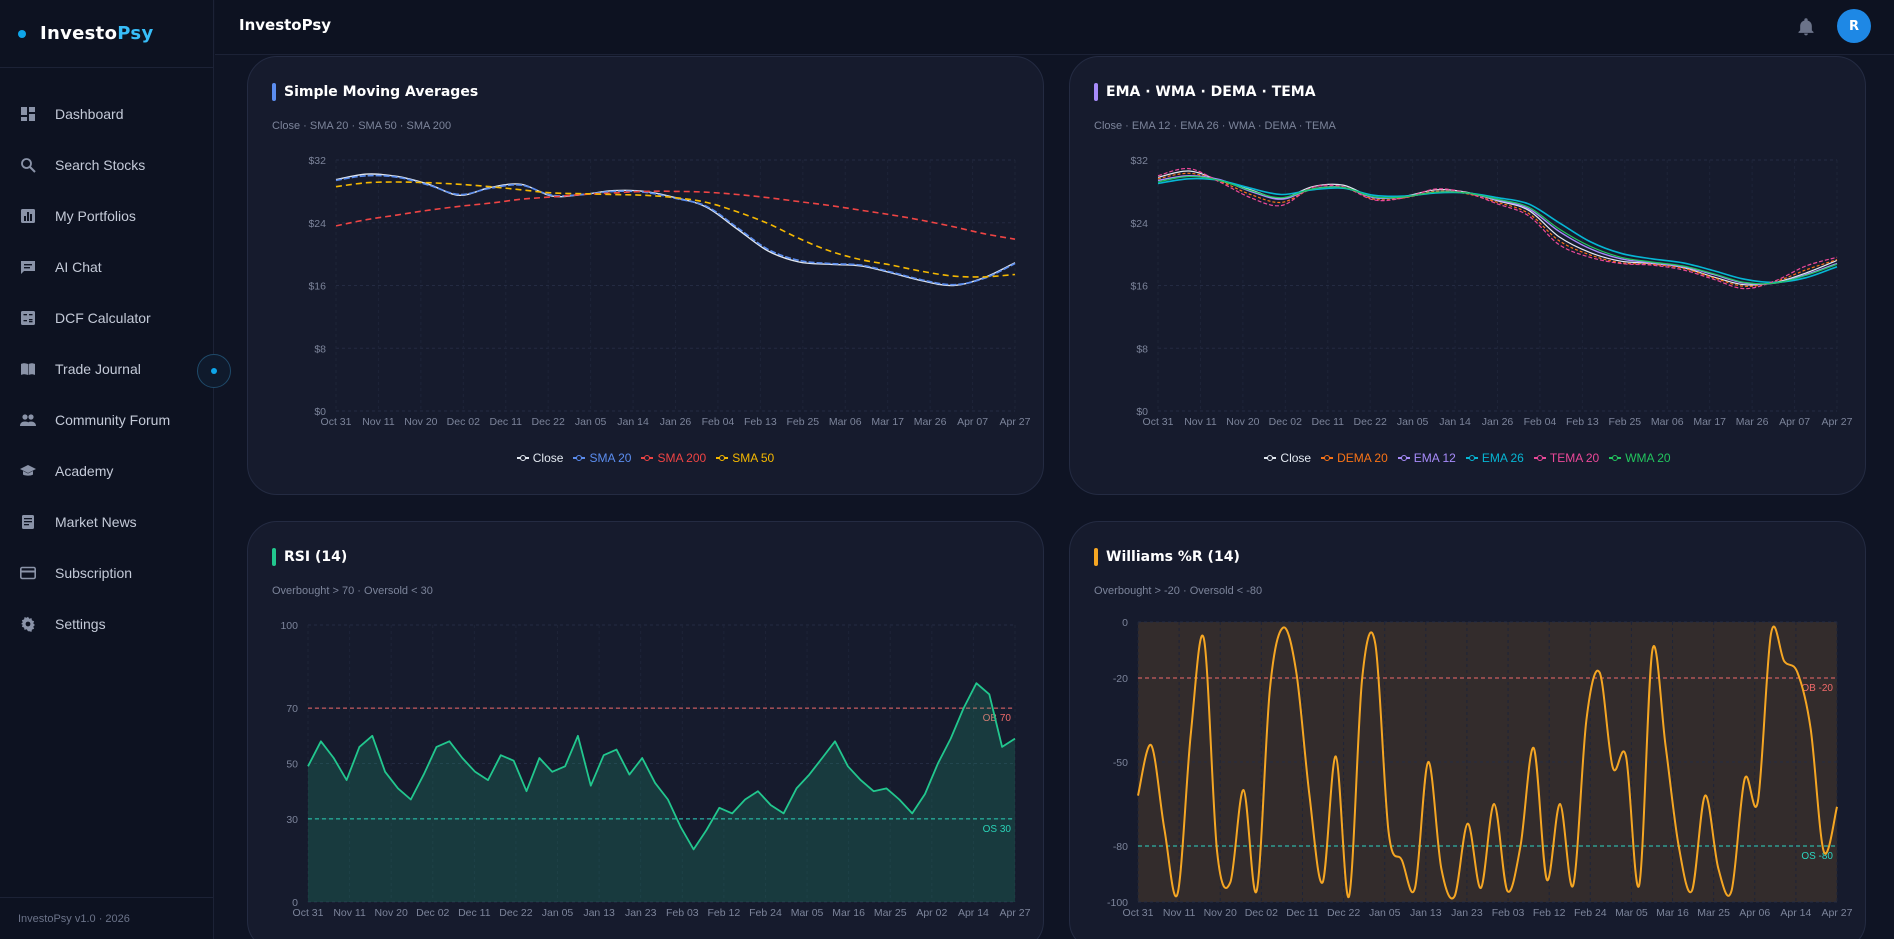  I want to click on legend-item: DEMA 20, so click(1354, 458).